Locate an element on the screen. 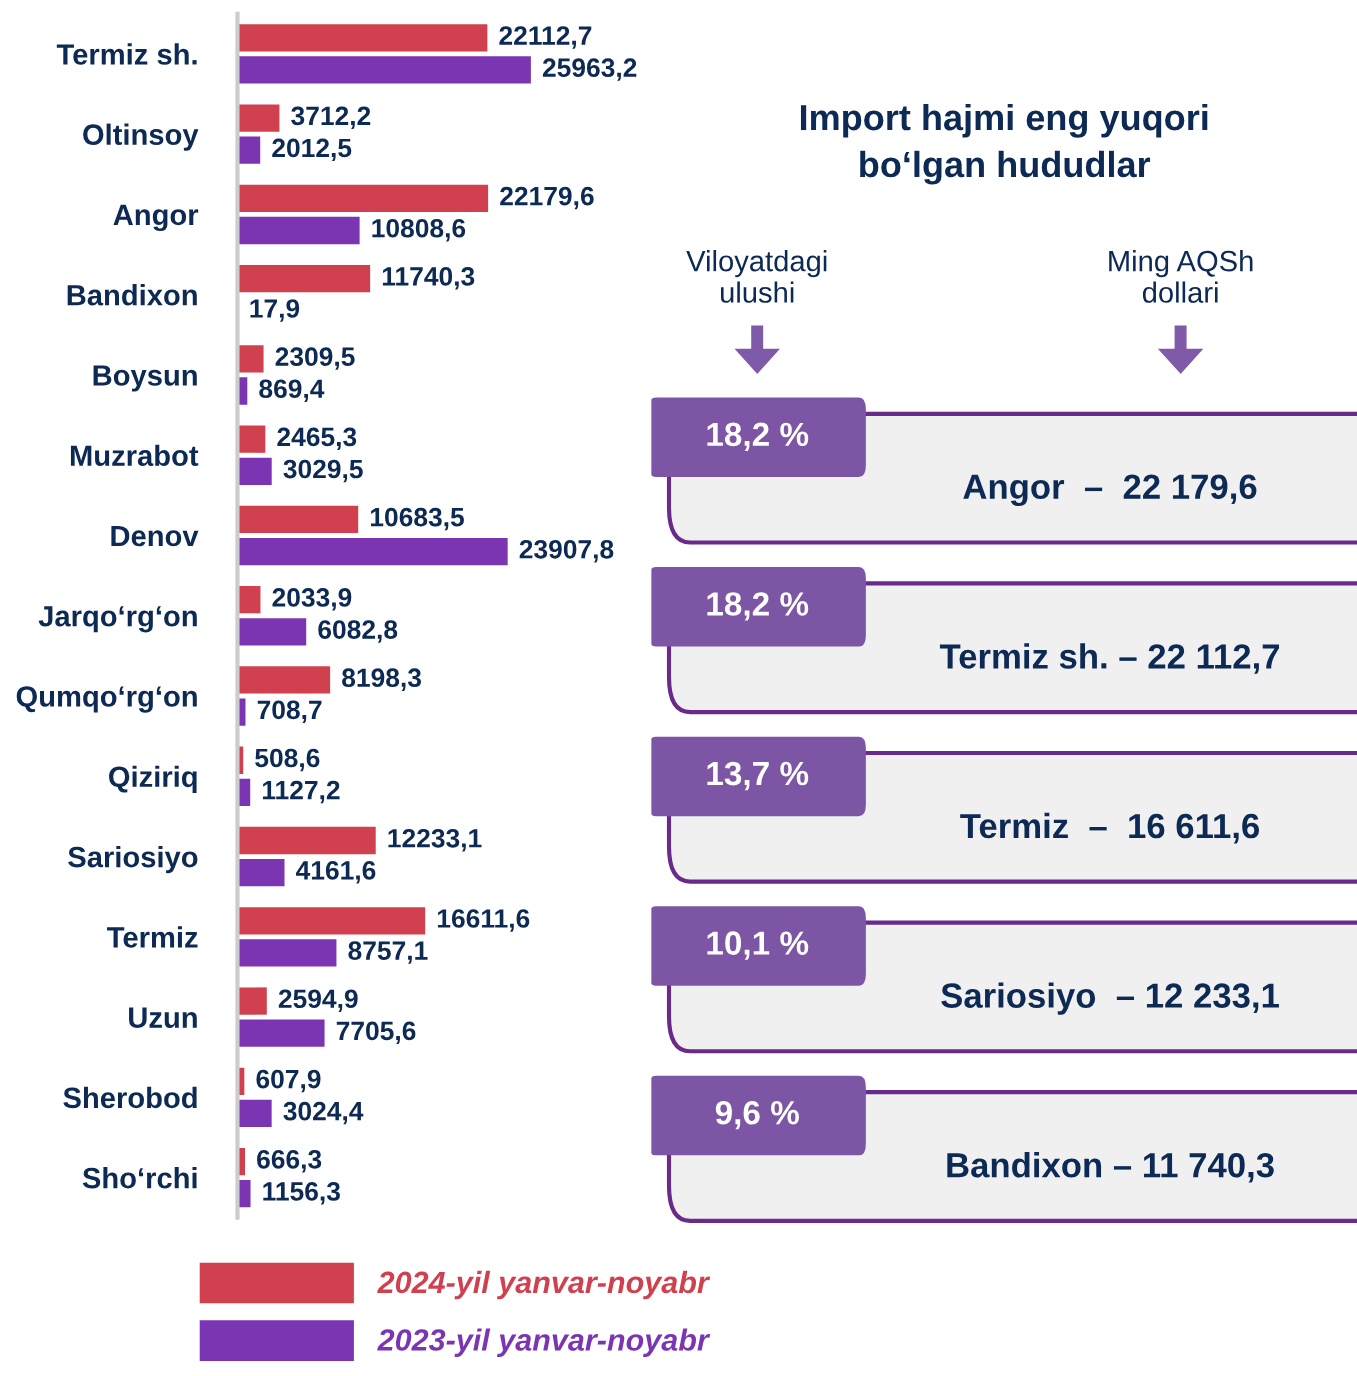 This screenshot has width=1357, height=1376. y-tick-label: Sho‘rchi is located at coordinates (139, 1178).